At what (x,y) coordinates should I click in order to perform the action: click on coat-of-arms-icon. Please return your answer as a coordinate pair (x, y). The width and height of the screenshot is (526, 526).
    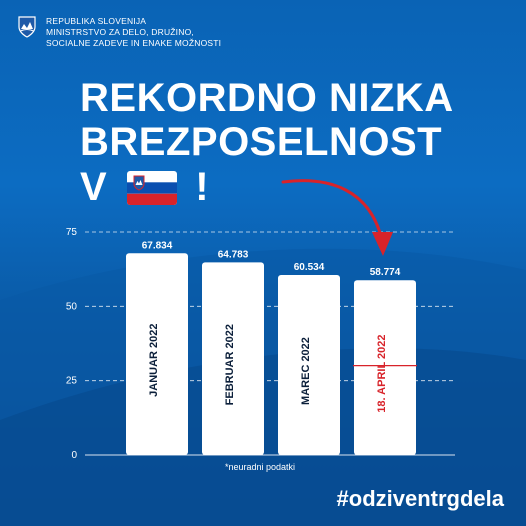
    Looking at the image, I should click on (27, 27).